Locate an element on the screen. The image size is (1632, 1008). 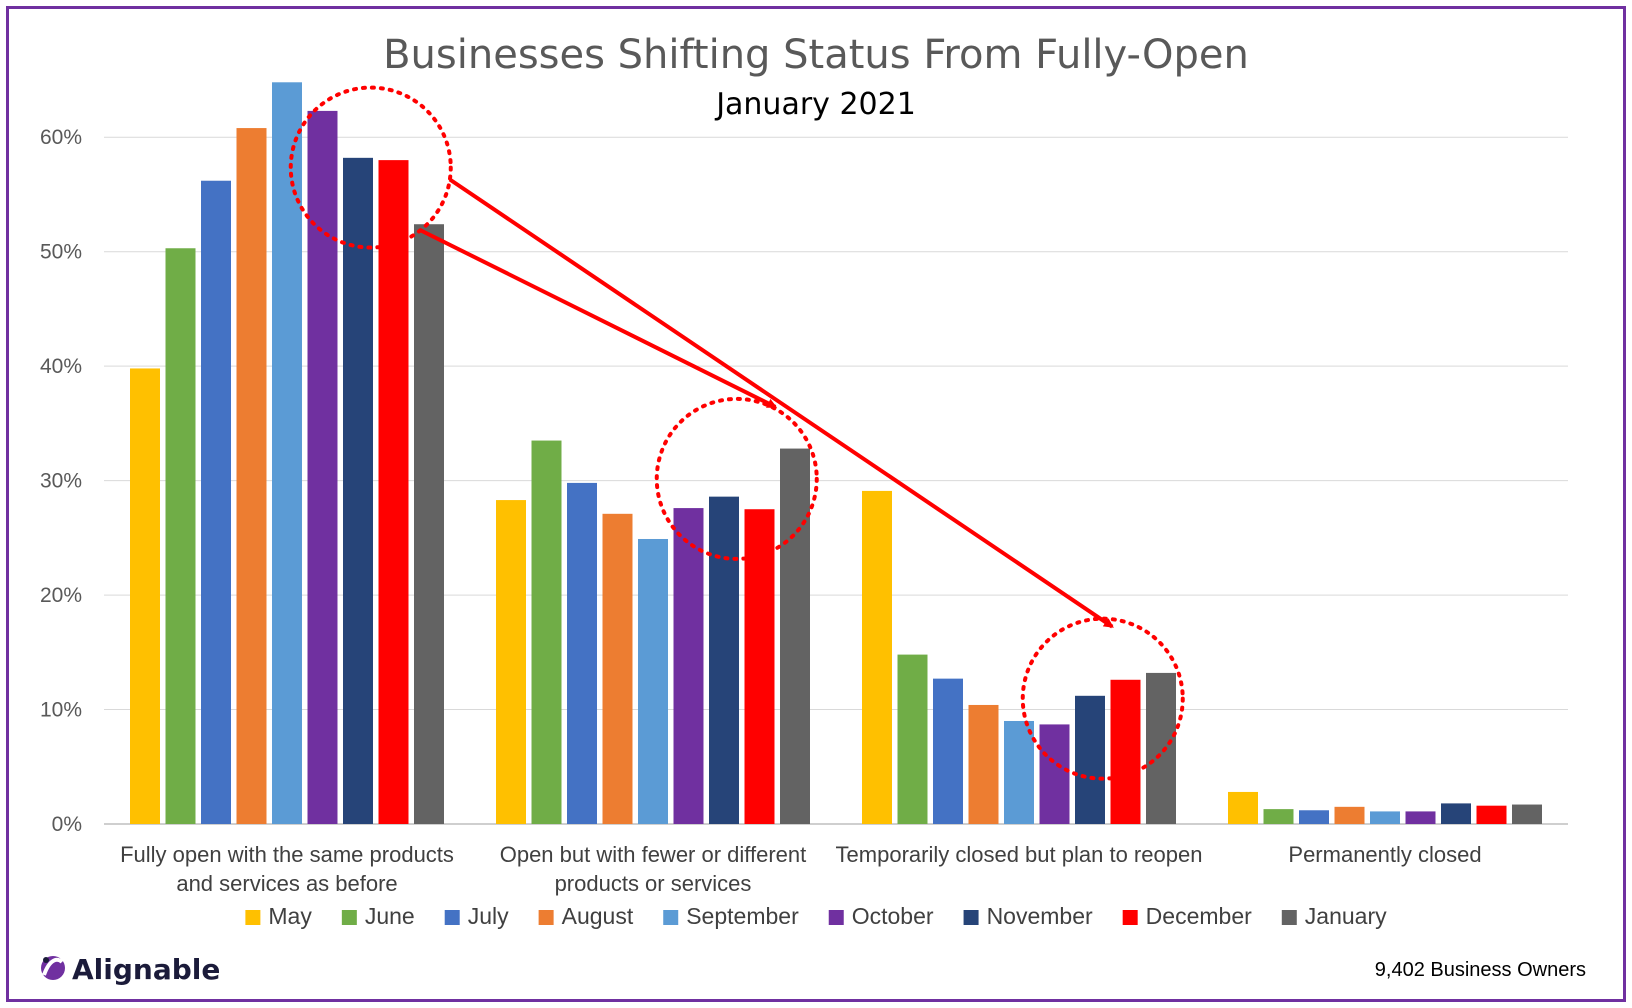
legend-swatch-july is located at coordinates (452, 917).